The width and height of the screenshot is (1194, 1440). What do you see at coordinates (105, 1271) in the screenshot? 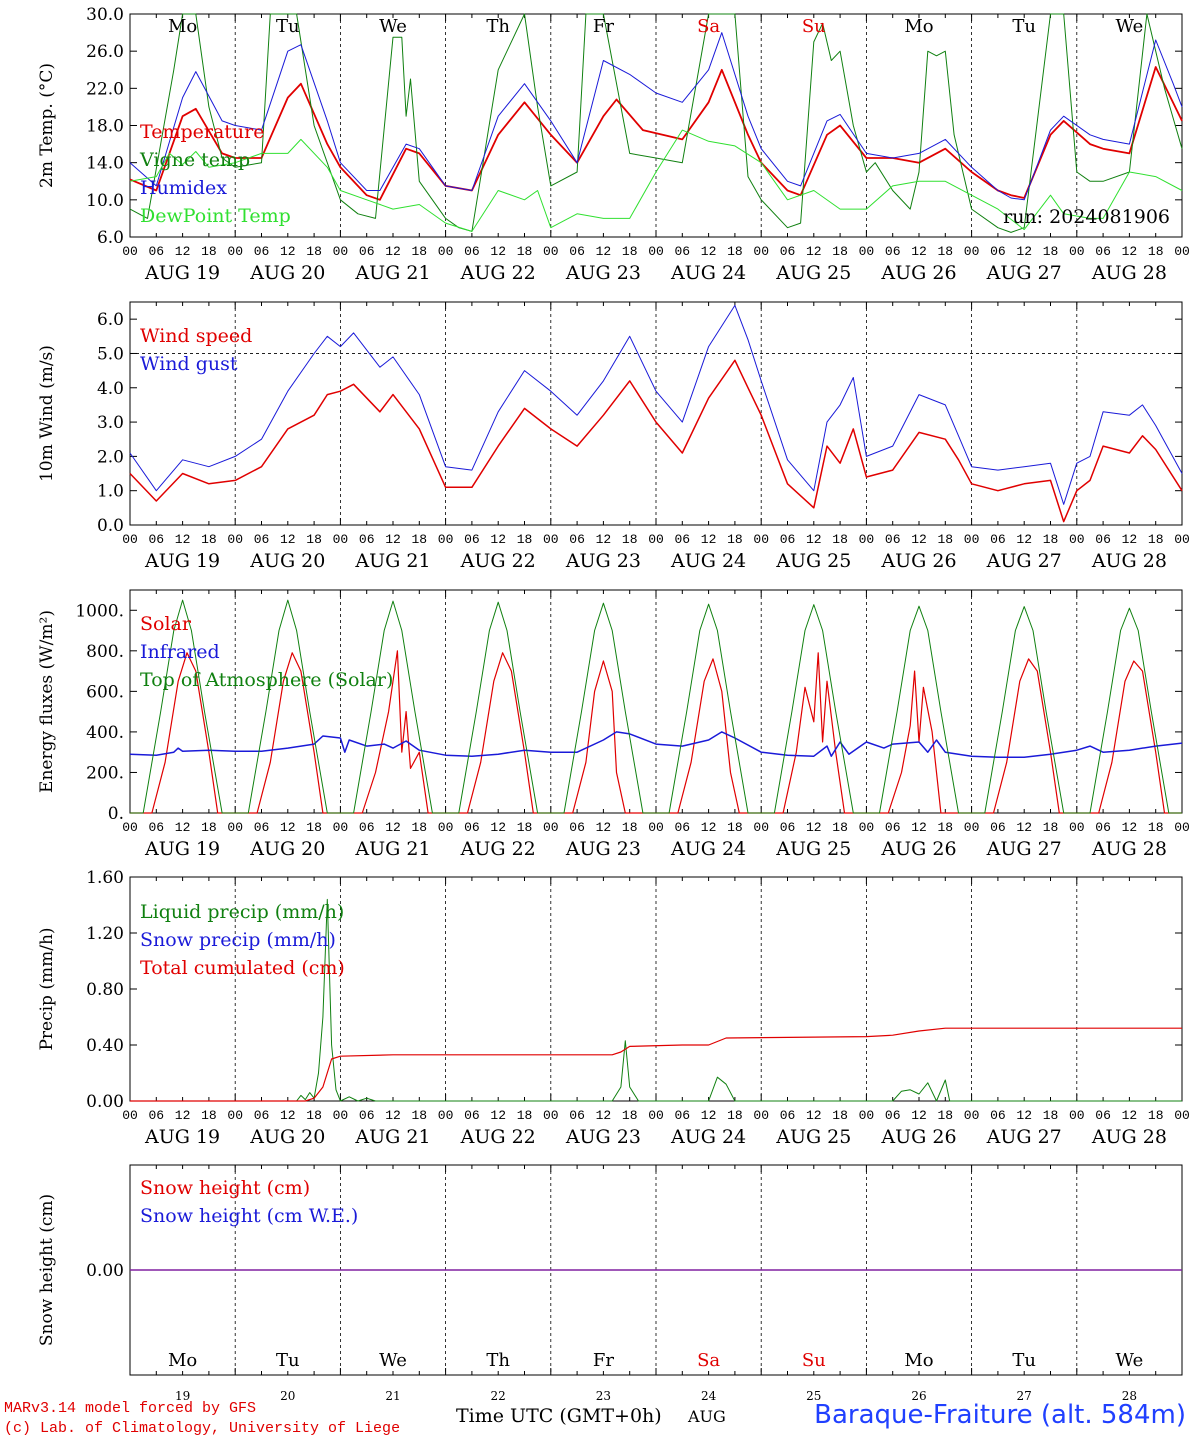
I see `y-tick-label: 0.00` at bounding box center [105, 1271].